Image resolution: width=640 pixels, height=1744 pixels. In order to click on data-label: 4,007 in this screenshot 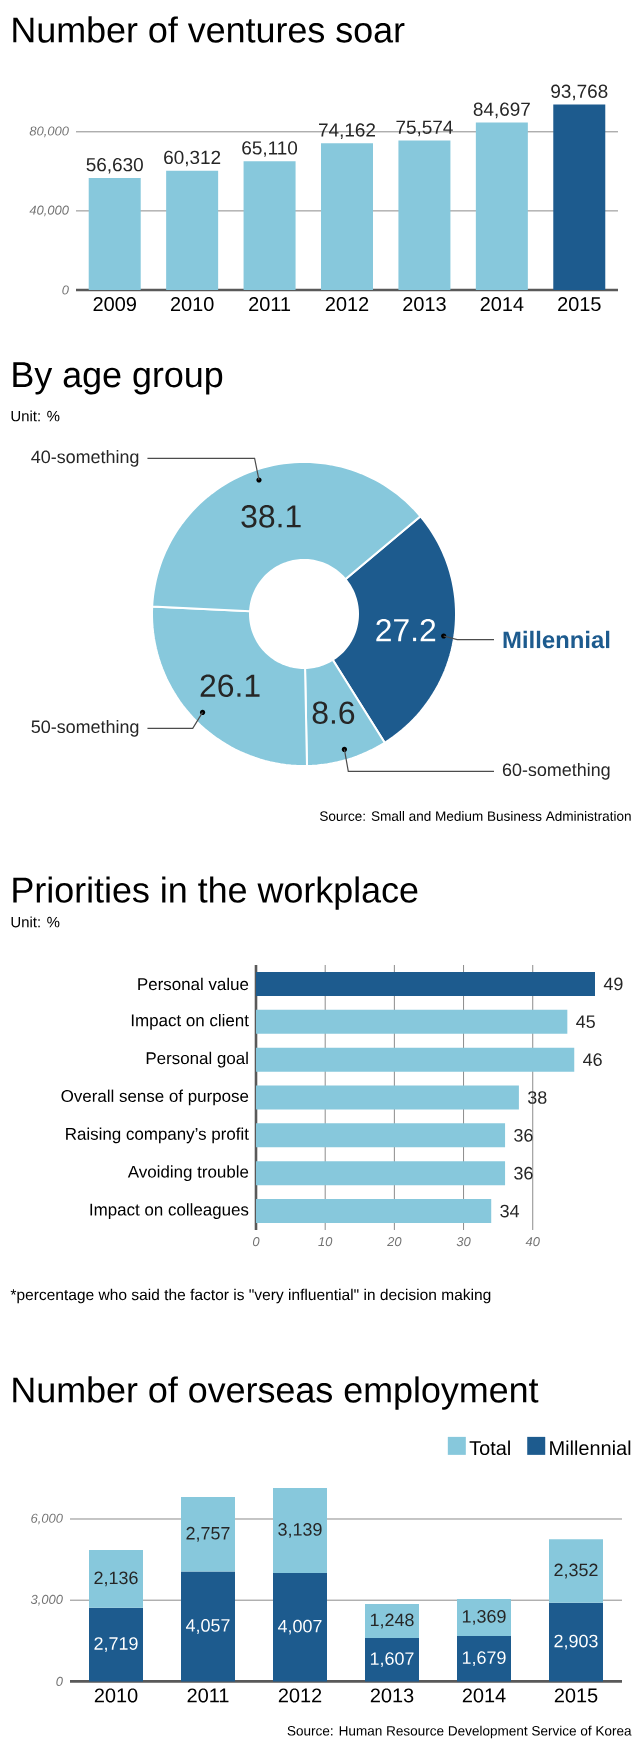, I will do `click(299, 1627)`.